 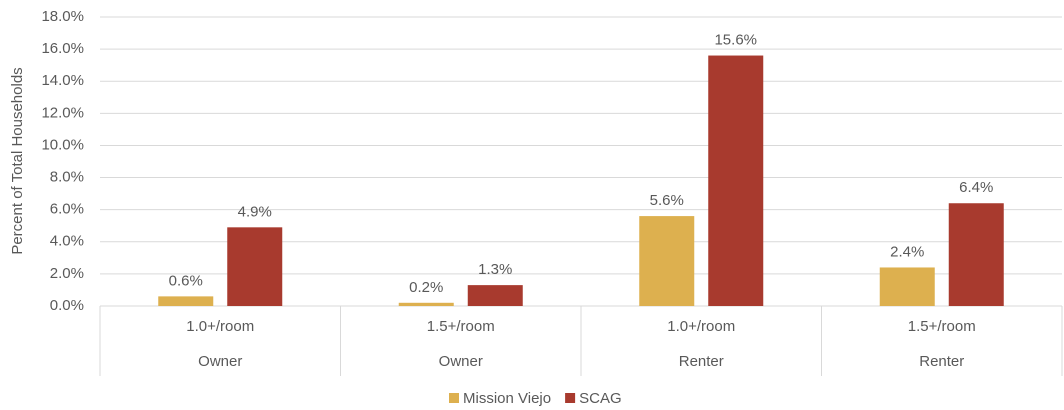 What do you see at coordinates (907, 251) in the screenshot?
I see `value-label: 2.4%` at bounding box center [907, 251].